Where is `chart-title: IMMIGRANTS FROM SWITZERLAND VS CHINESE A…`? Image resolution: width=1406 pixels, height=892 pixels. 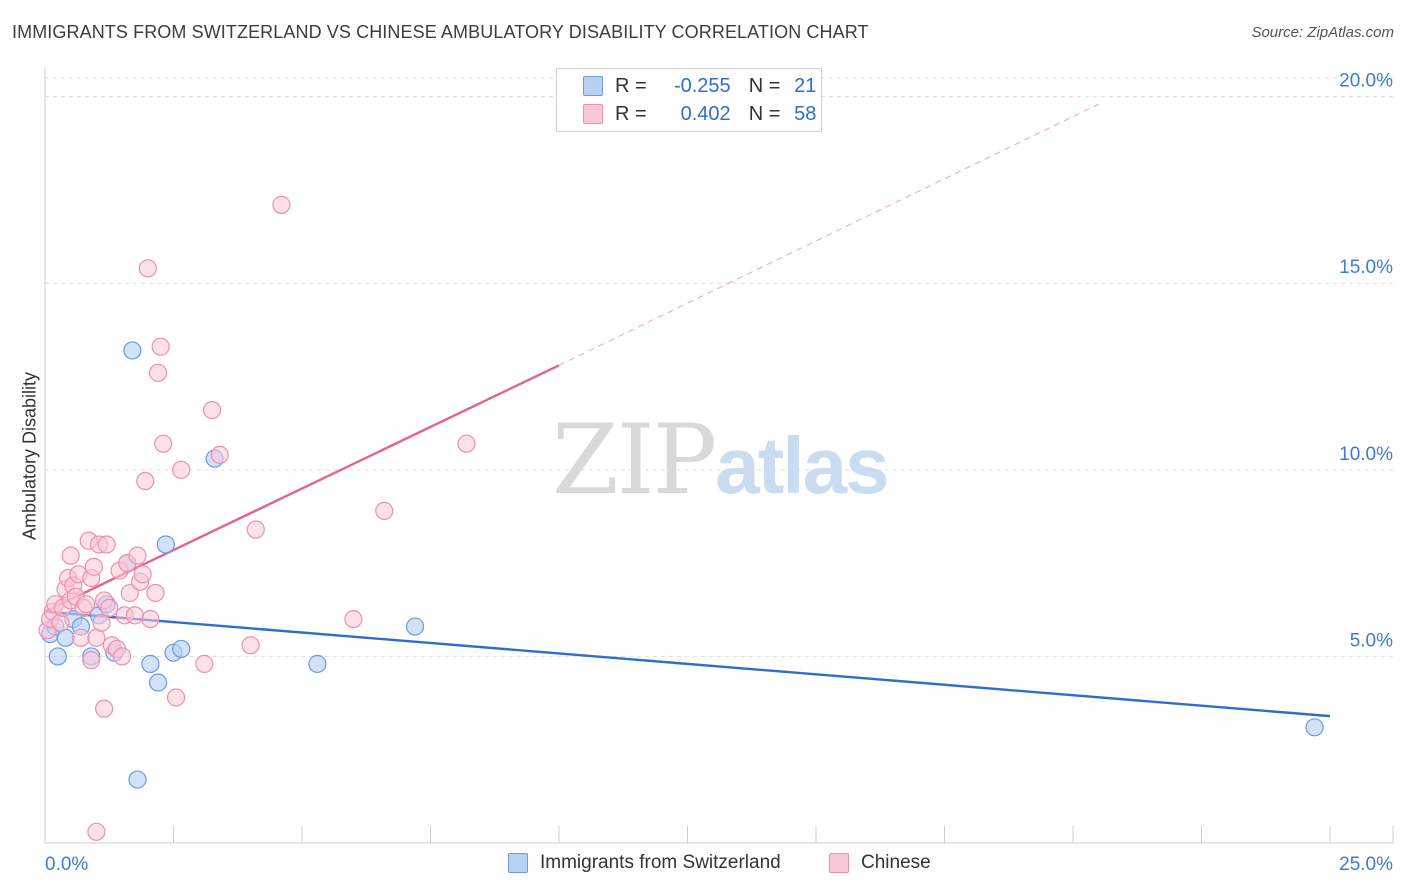 chart-title: IMMIGRANTS FROM SWITZERLAND VS CHINESE A… is located at coordinates (440, 32).